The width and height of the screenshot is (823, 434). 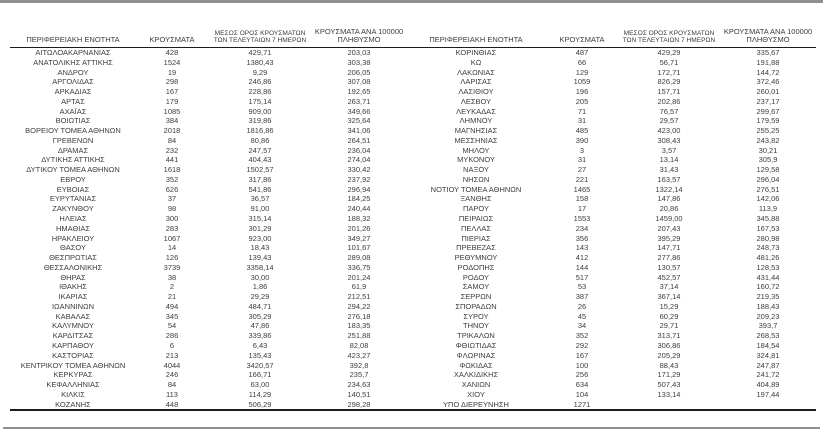 I want to click on avg7-cell: 339,86, so click(x=260, y=336).